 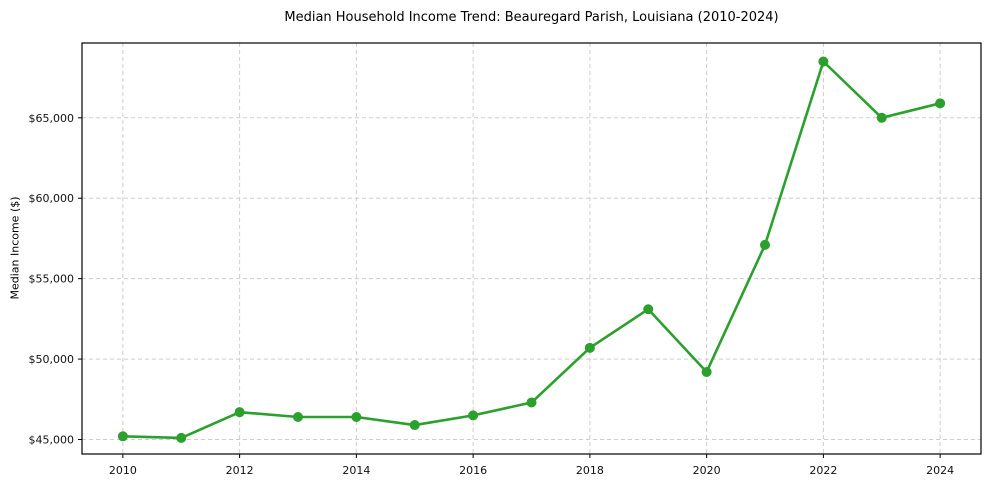 What do you see at coordinates (414, 425) in the screenshot?
I see `data-point-2015` at bounding box center [414, 425].